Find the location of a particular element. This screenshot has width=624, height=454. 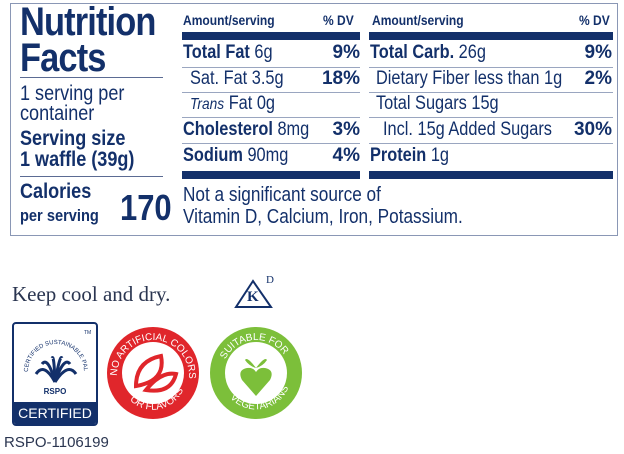

serving-size: Serving size 1 waffle (39g) is located at coordinates (77, 149).